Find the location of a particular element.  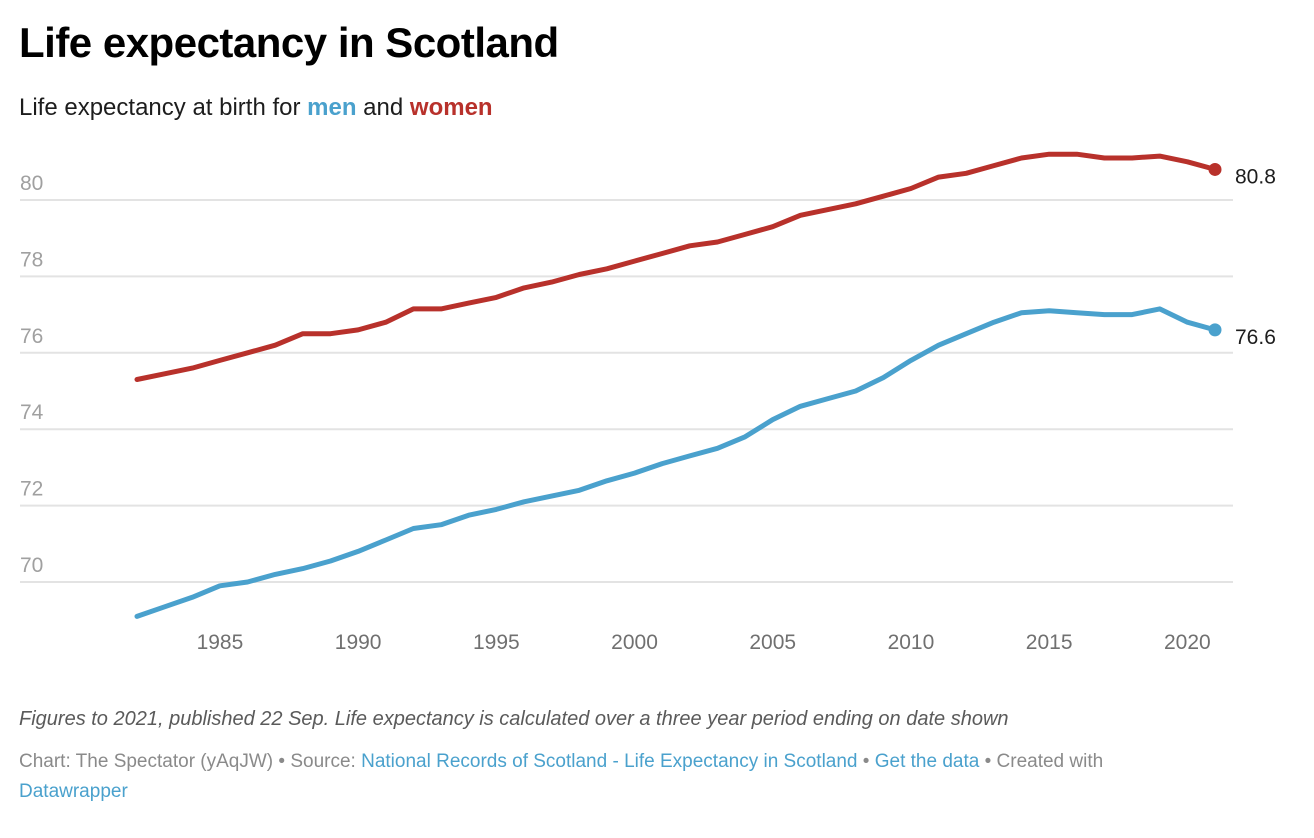

x-tick-label: 1990 is located at coordinates (358, 642).